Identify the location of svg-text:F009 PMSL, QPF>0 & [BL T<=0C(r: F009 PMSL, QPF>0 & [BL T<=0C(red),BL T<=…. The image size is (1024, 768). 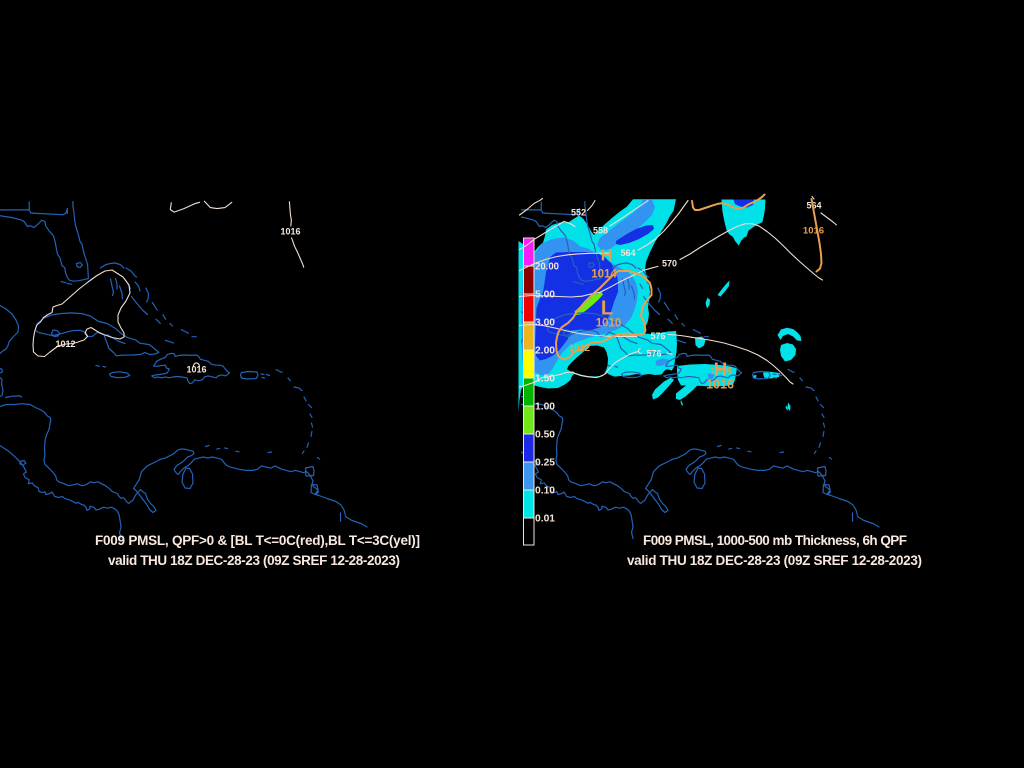
(257, 540).